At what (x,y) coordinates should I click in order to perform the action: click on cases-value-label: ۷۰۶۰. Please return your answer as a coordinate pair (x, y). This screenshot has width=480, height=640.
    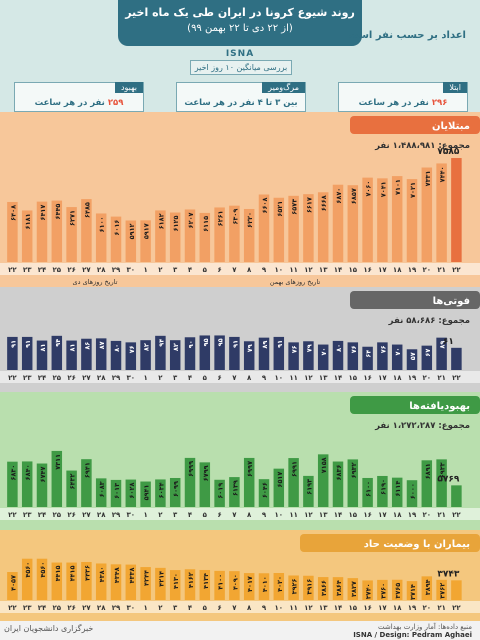
    Looking at the image, I should click on (369, 189).